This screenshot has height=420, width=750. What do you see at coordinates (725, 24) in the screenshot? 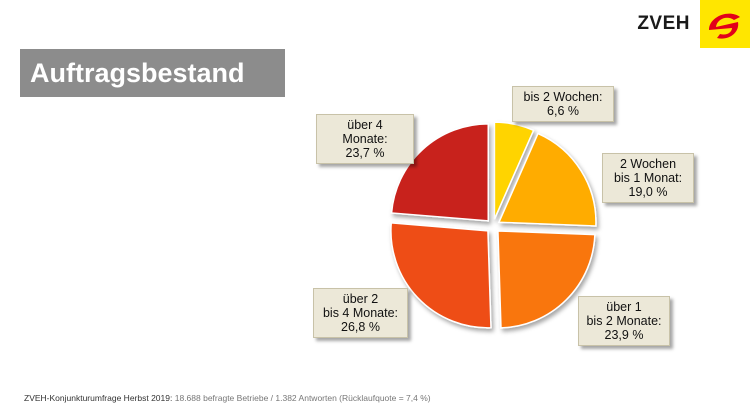
I see `zveh-logo-icon` at bounding box center [725, 24].